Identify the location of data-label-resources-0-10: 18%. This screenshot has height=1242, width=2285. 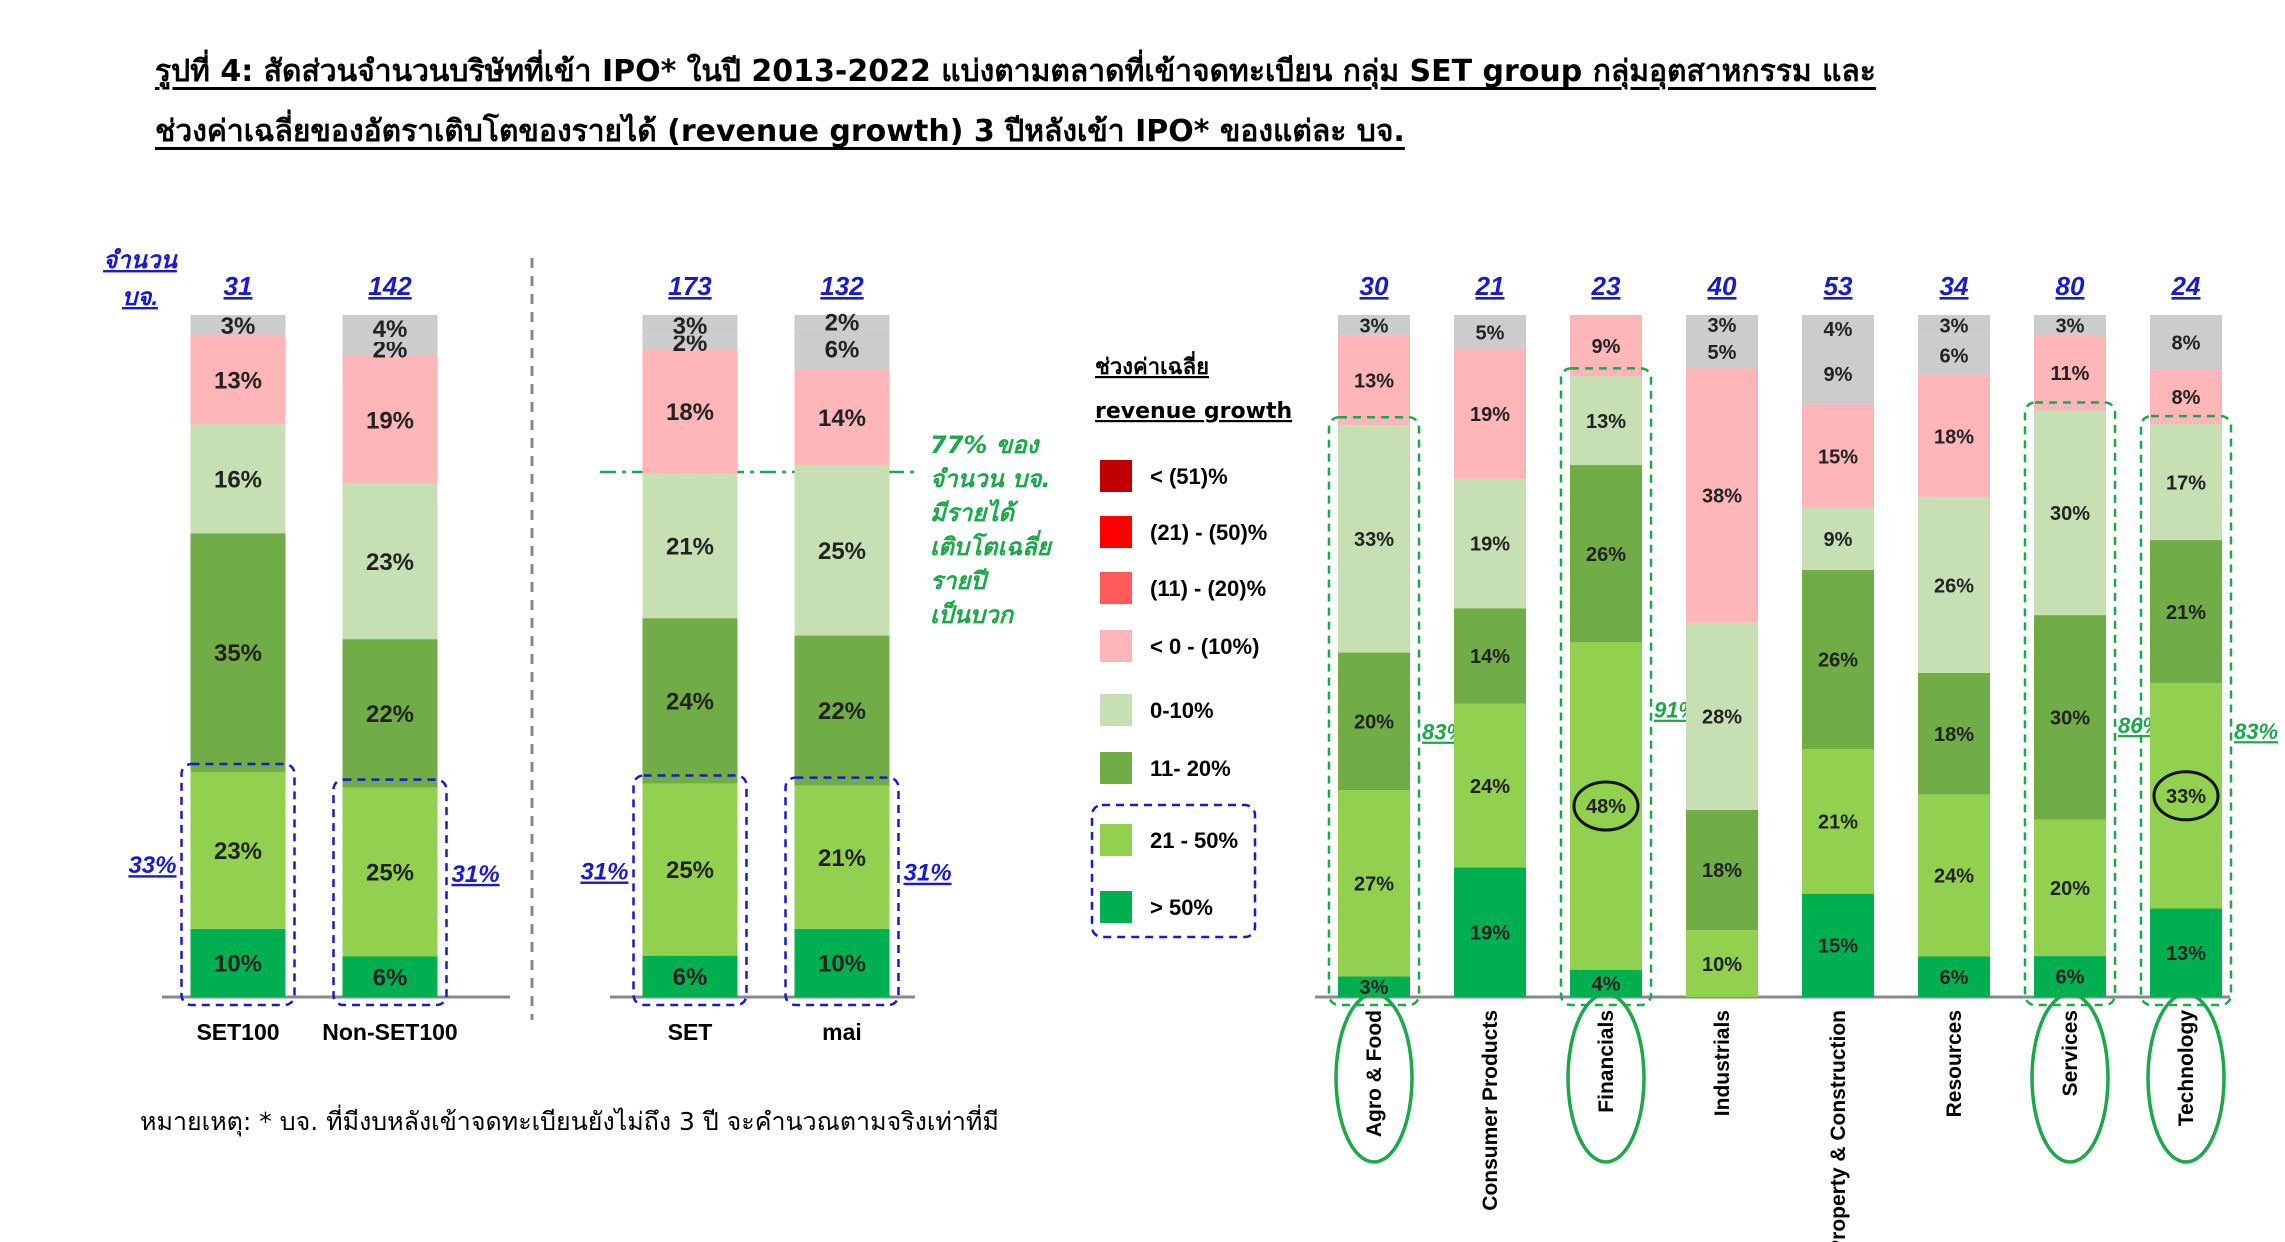
(1954, 438).